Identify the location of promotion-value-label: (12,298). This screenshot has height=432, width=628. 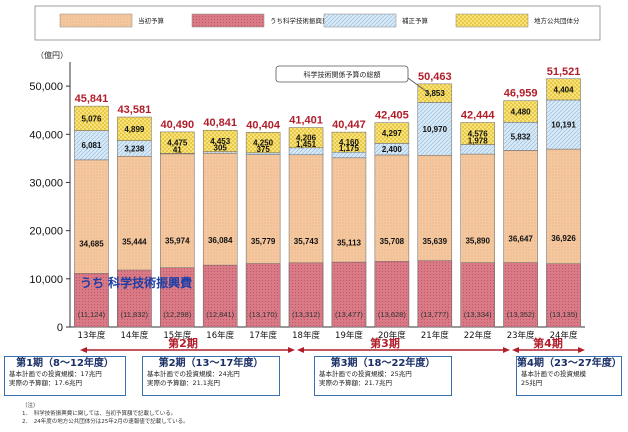
(177, 314).